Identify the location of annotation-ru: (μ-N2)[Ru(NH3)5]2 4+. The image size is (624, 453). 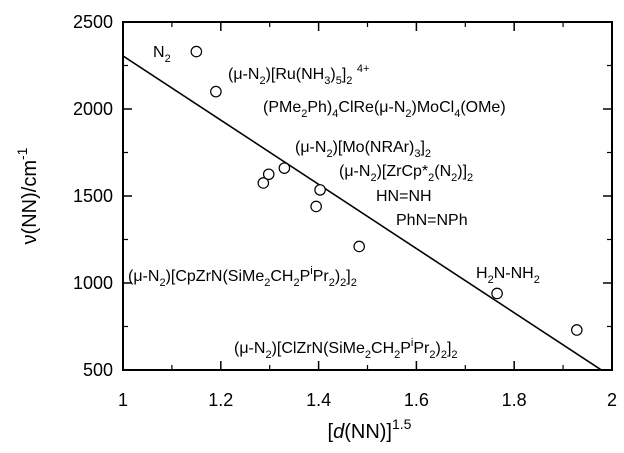
(298, 75).